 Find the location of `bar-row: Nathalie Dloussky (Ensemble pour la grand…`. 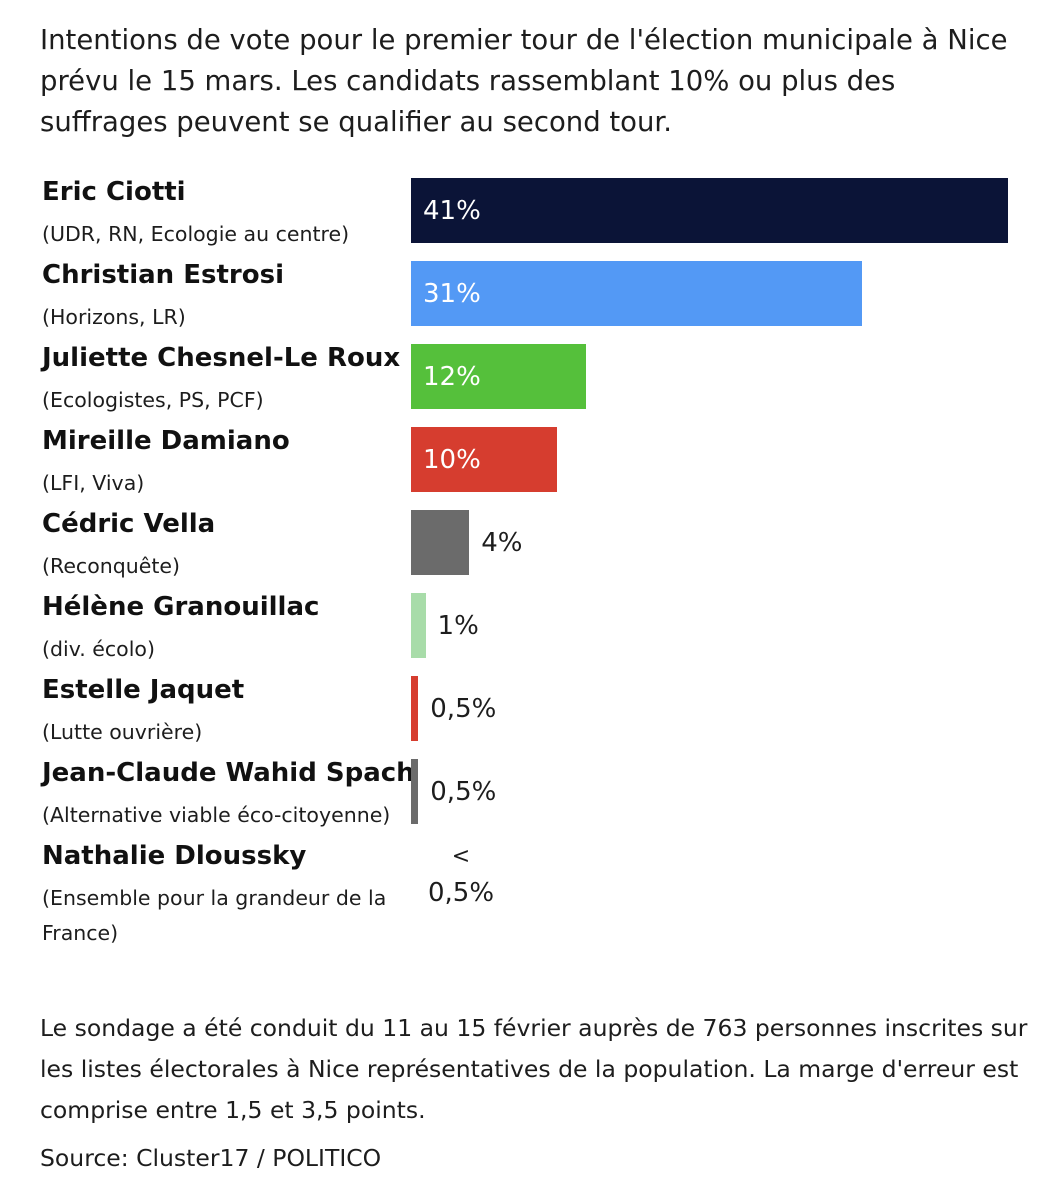

bar-row: Nathalie Dloussky (Ensemble pour la grand… is located at coordinates (525, 892).